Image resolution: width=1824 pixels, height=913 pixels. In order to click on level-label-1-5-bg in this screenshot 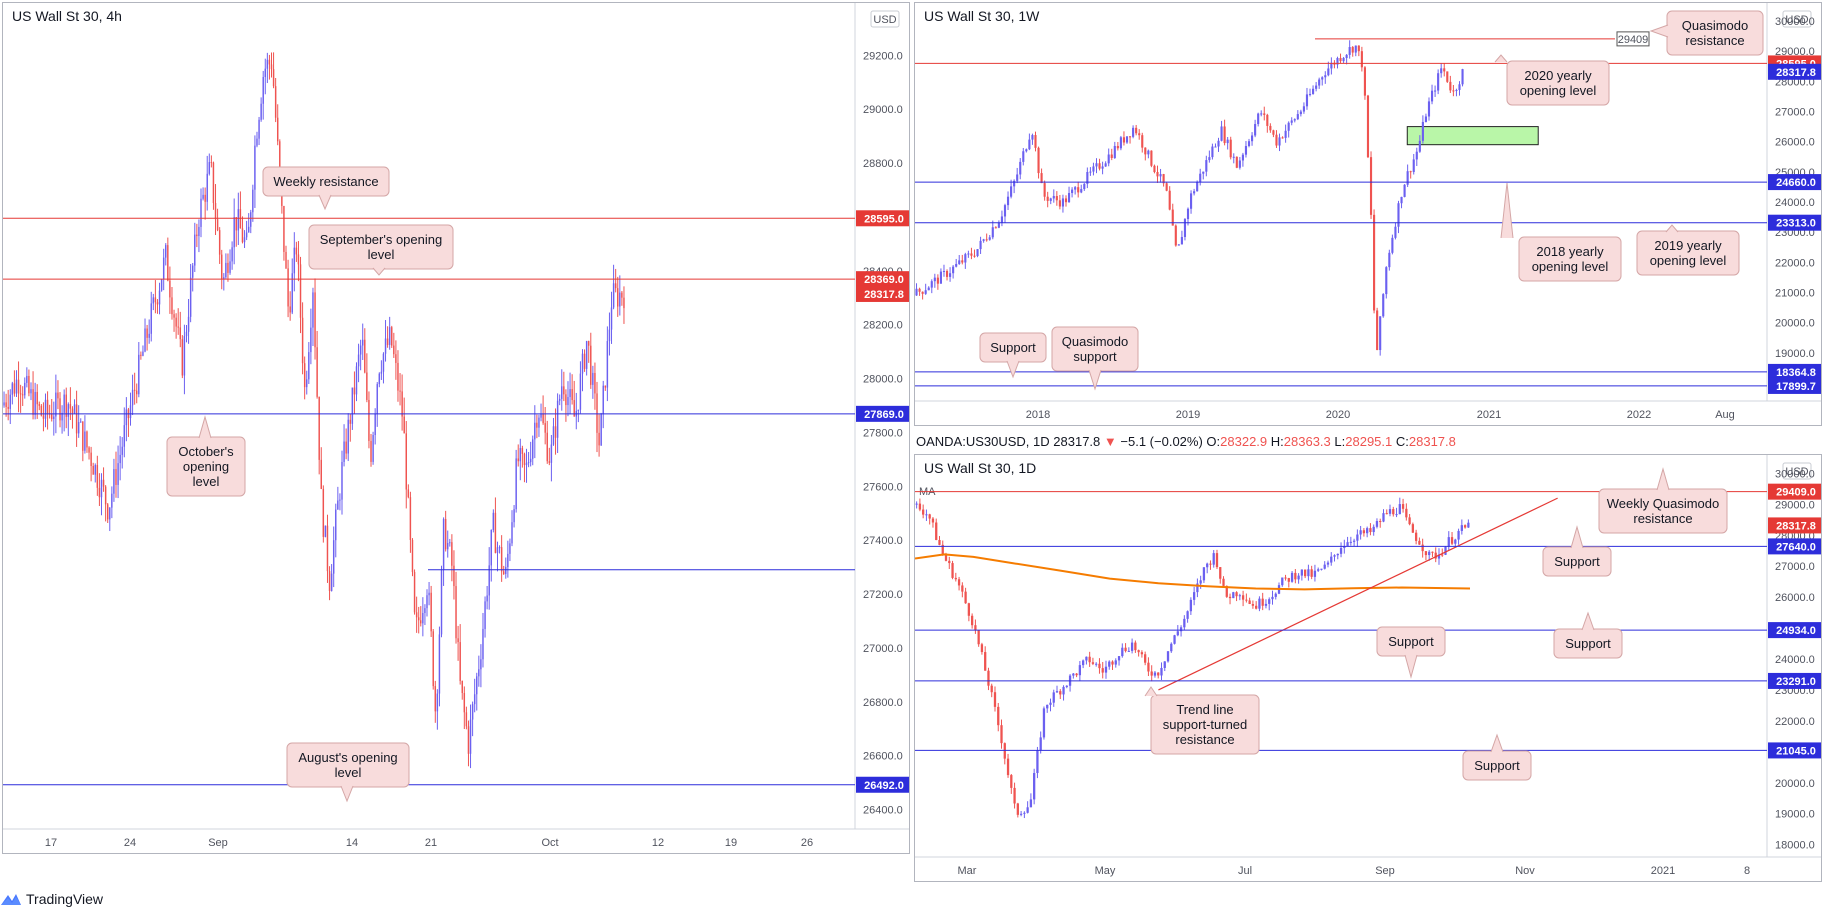, I will do `click(1796, 385)`.